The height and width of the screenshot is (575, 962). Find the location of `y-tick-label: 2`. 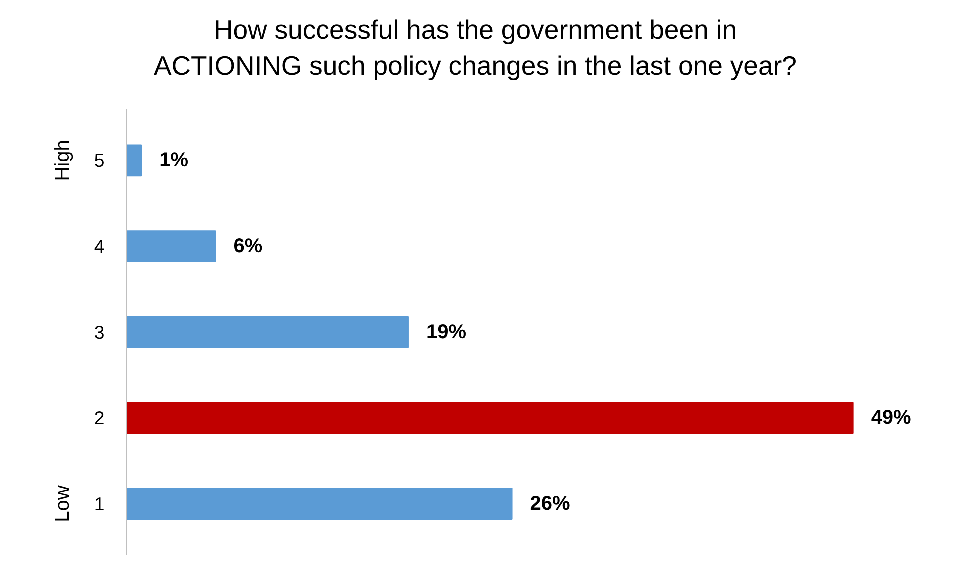

y-tick-label: 2 is located at coordinates (99, 418).